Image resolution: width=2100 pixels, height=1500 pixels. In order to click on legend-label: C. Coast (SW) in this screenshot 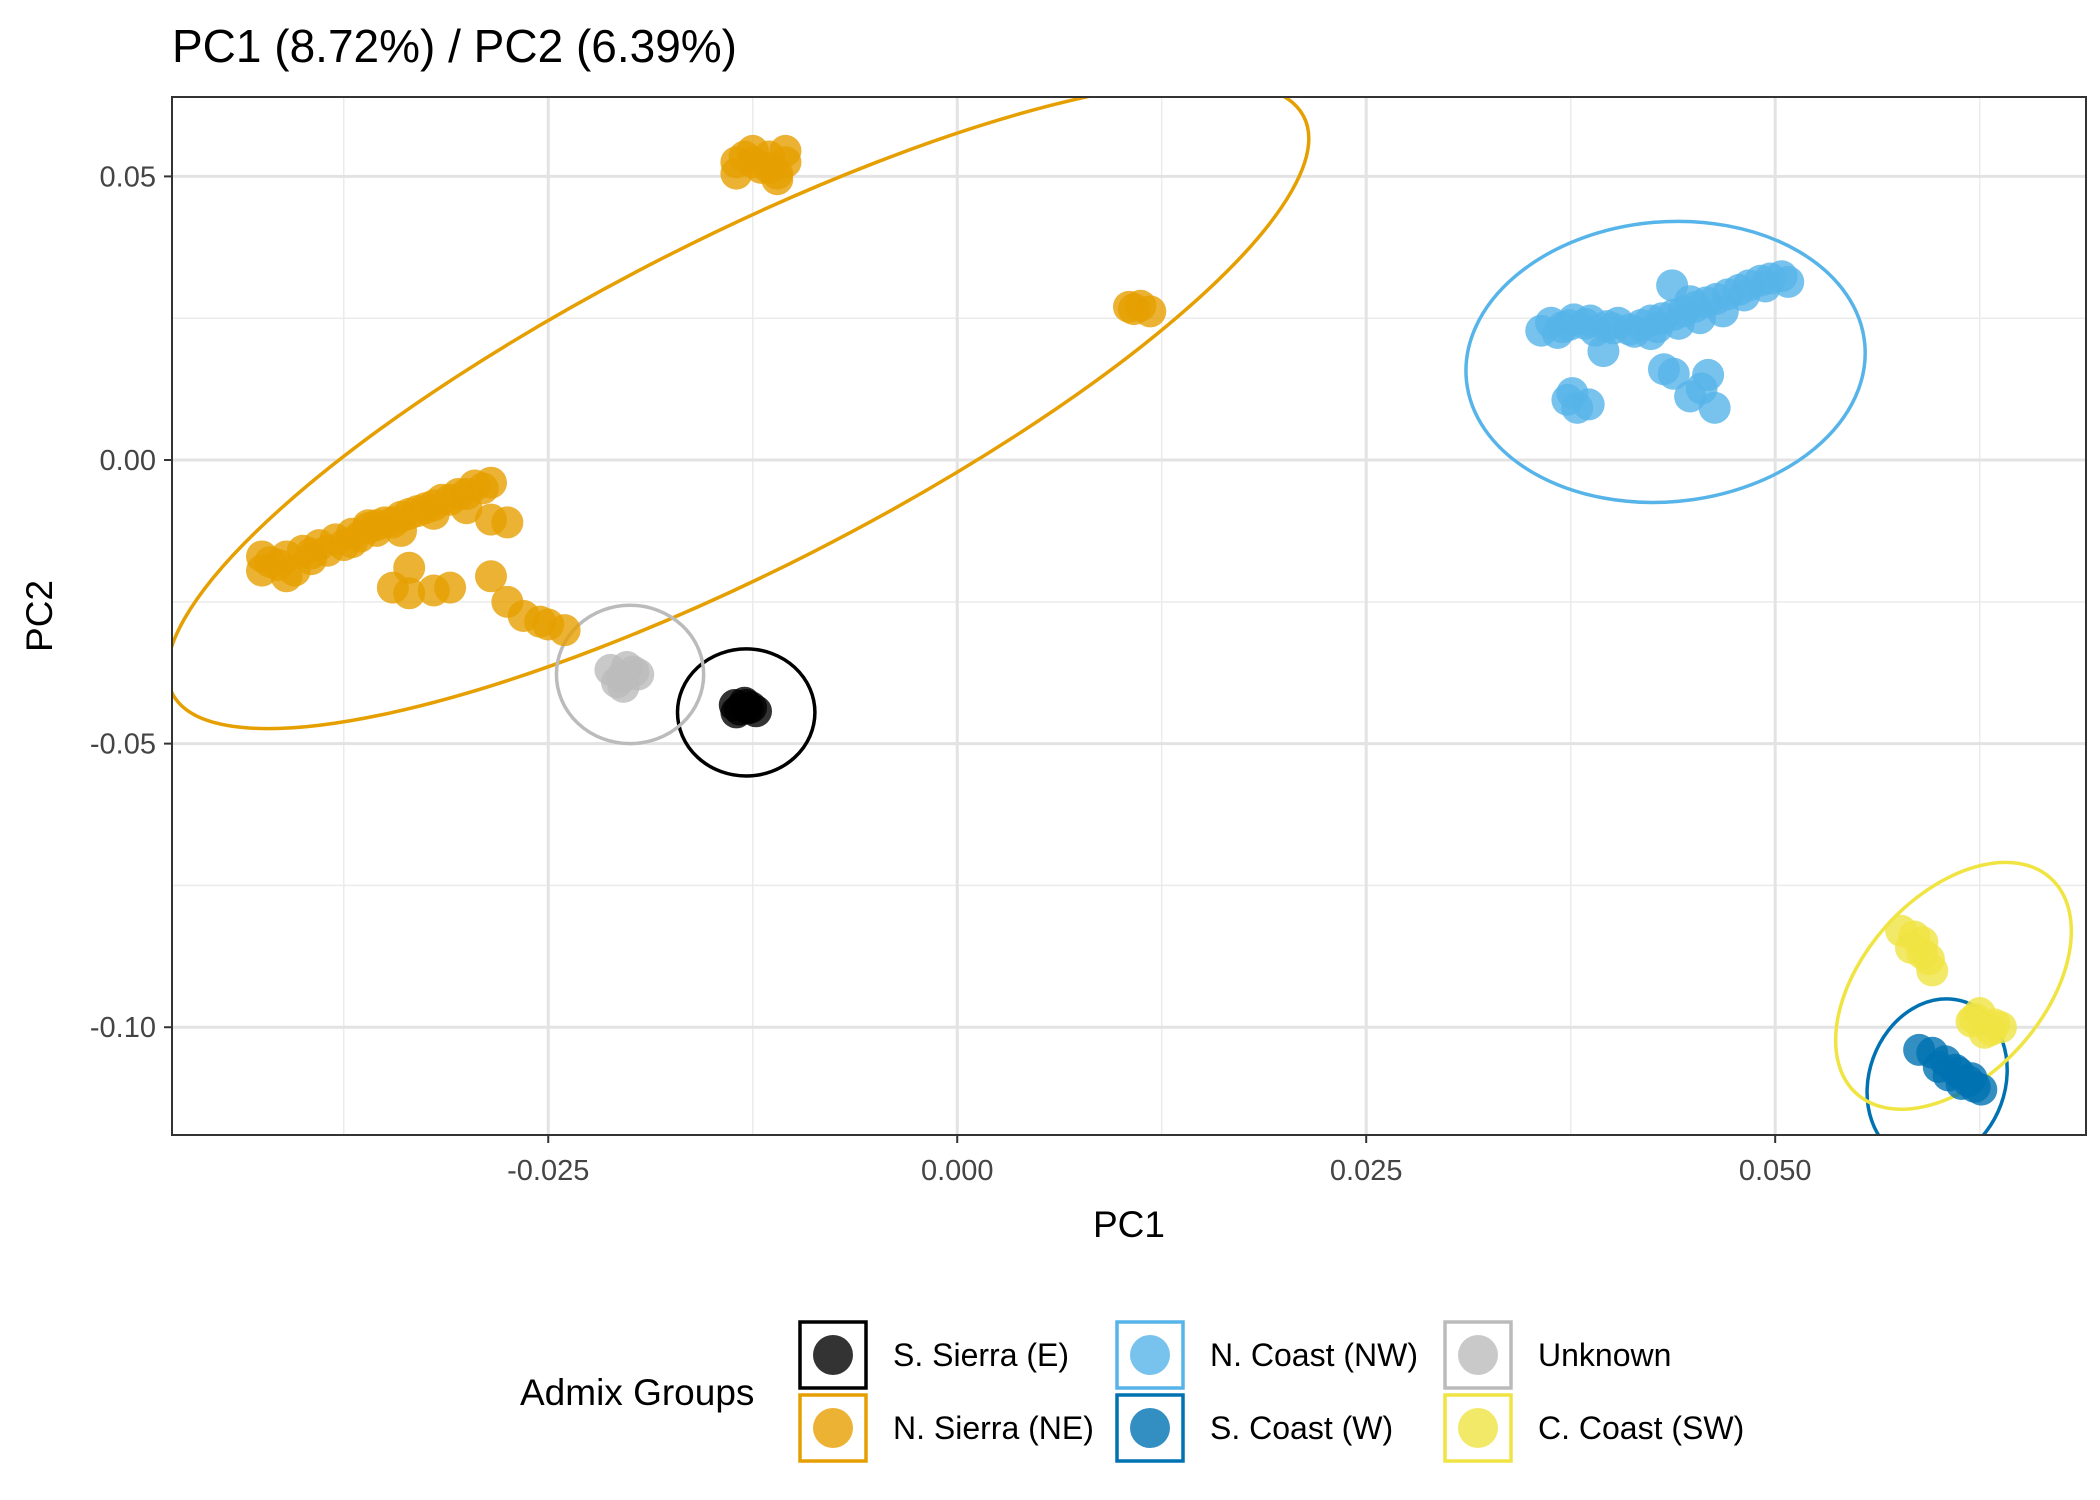, I will do `click(1641, 1428)`.